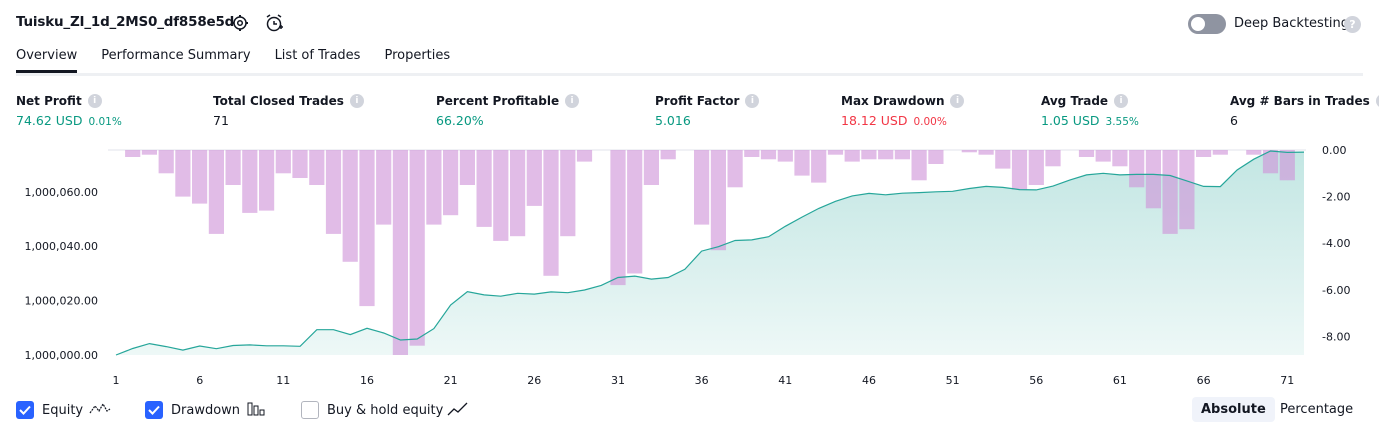 The height and width of the screenshot is (435, 1379). What do you see at coordinates (1336, 197) in the screenshot?
I see `right-axis-tick-label: -2.00` at bounding box center [1336, 197].